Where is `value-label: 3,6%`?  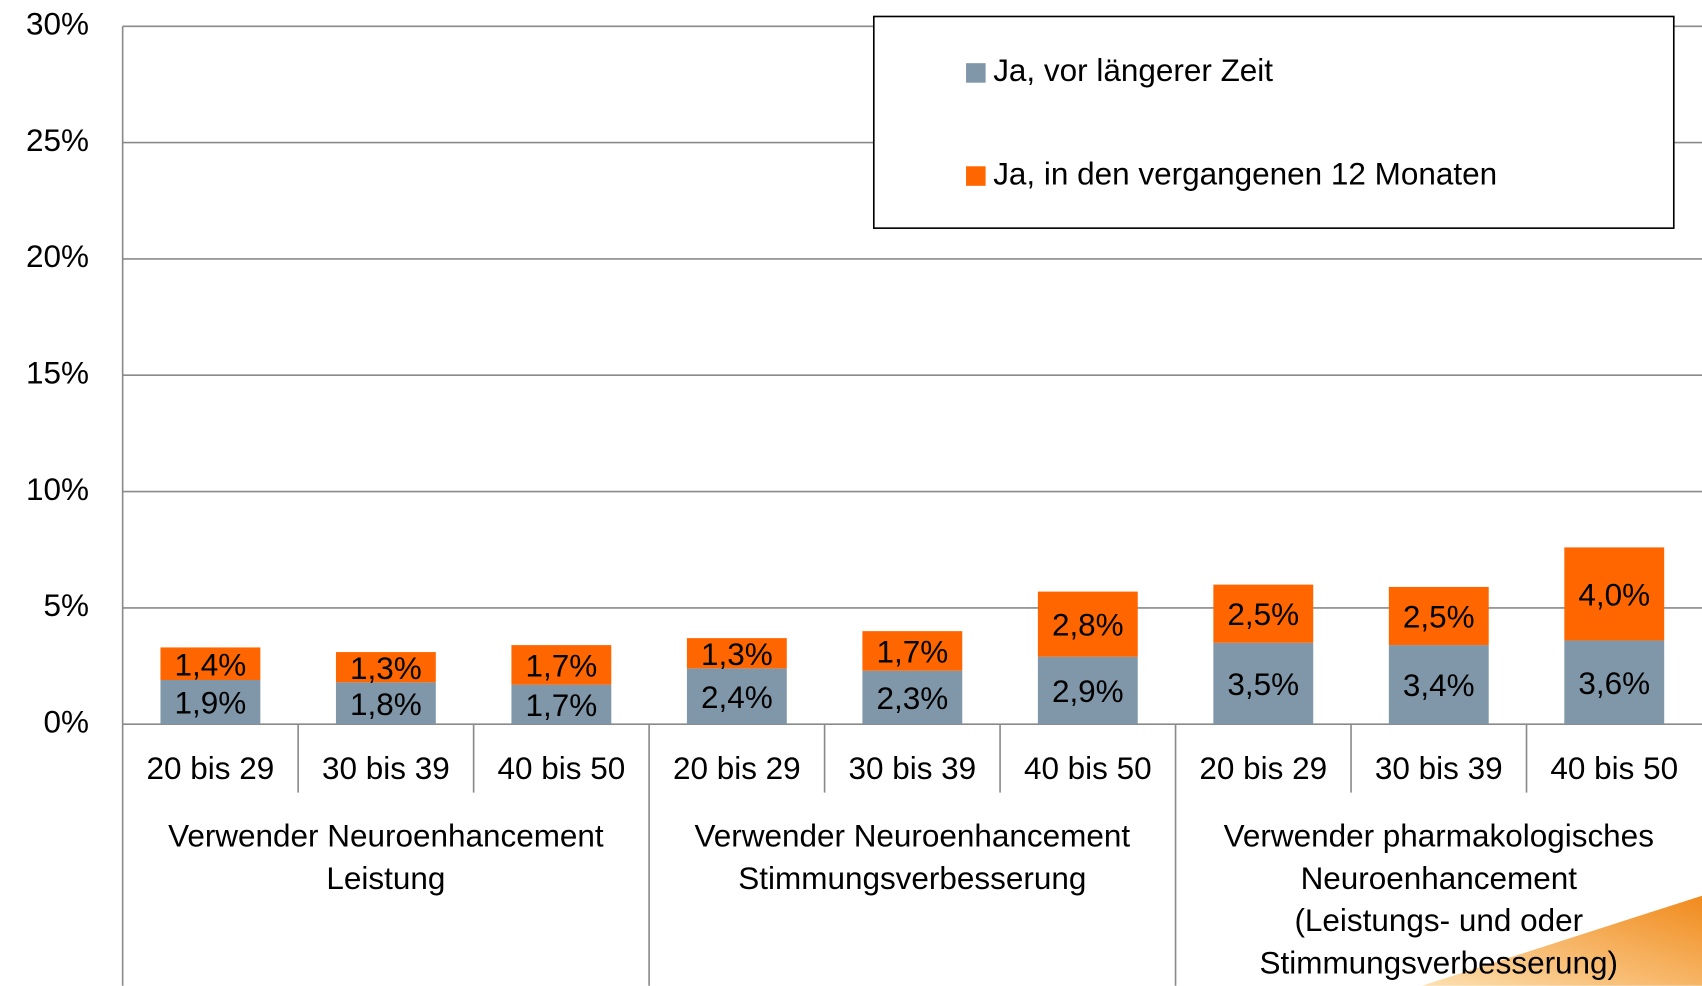
value-label: 3,6% is located at coordinates (1614, 683).